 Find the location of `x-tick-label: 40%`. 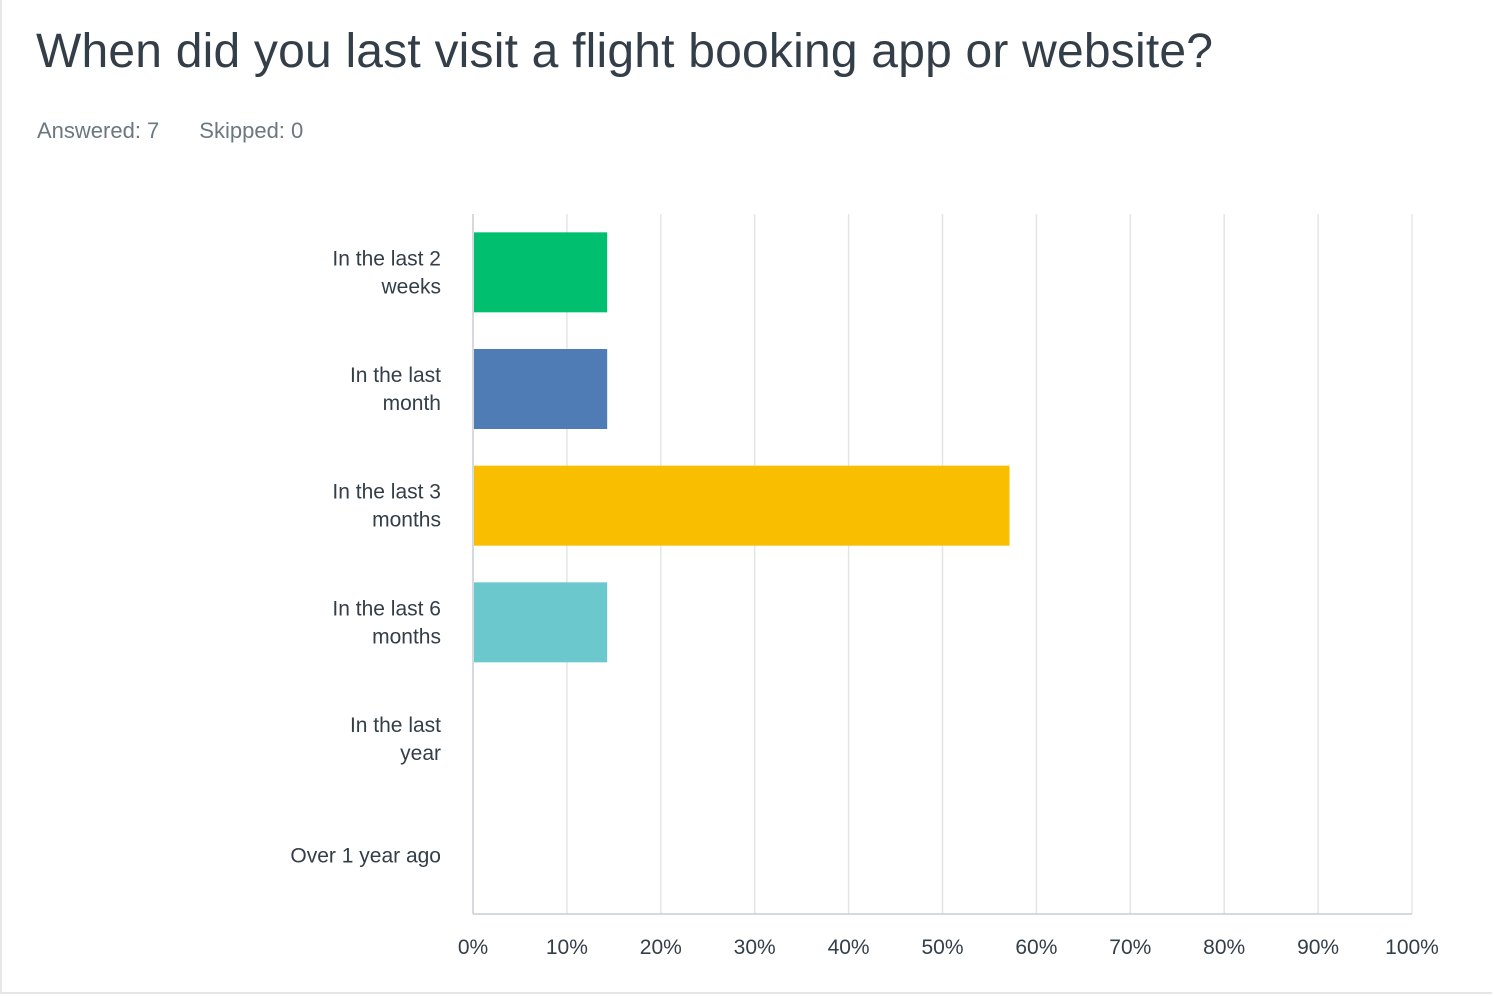

x-tick-label: 40% is located at coordinates (849, 947).